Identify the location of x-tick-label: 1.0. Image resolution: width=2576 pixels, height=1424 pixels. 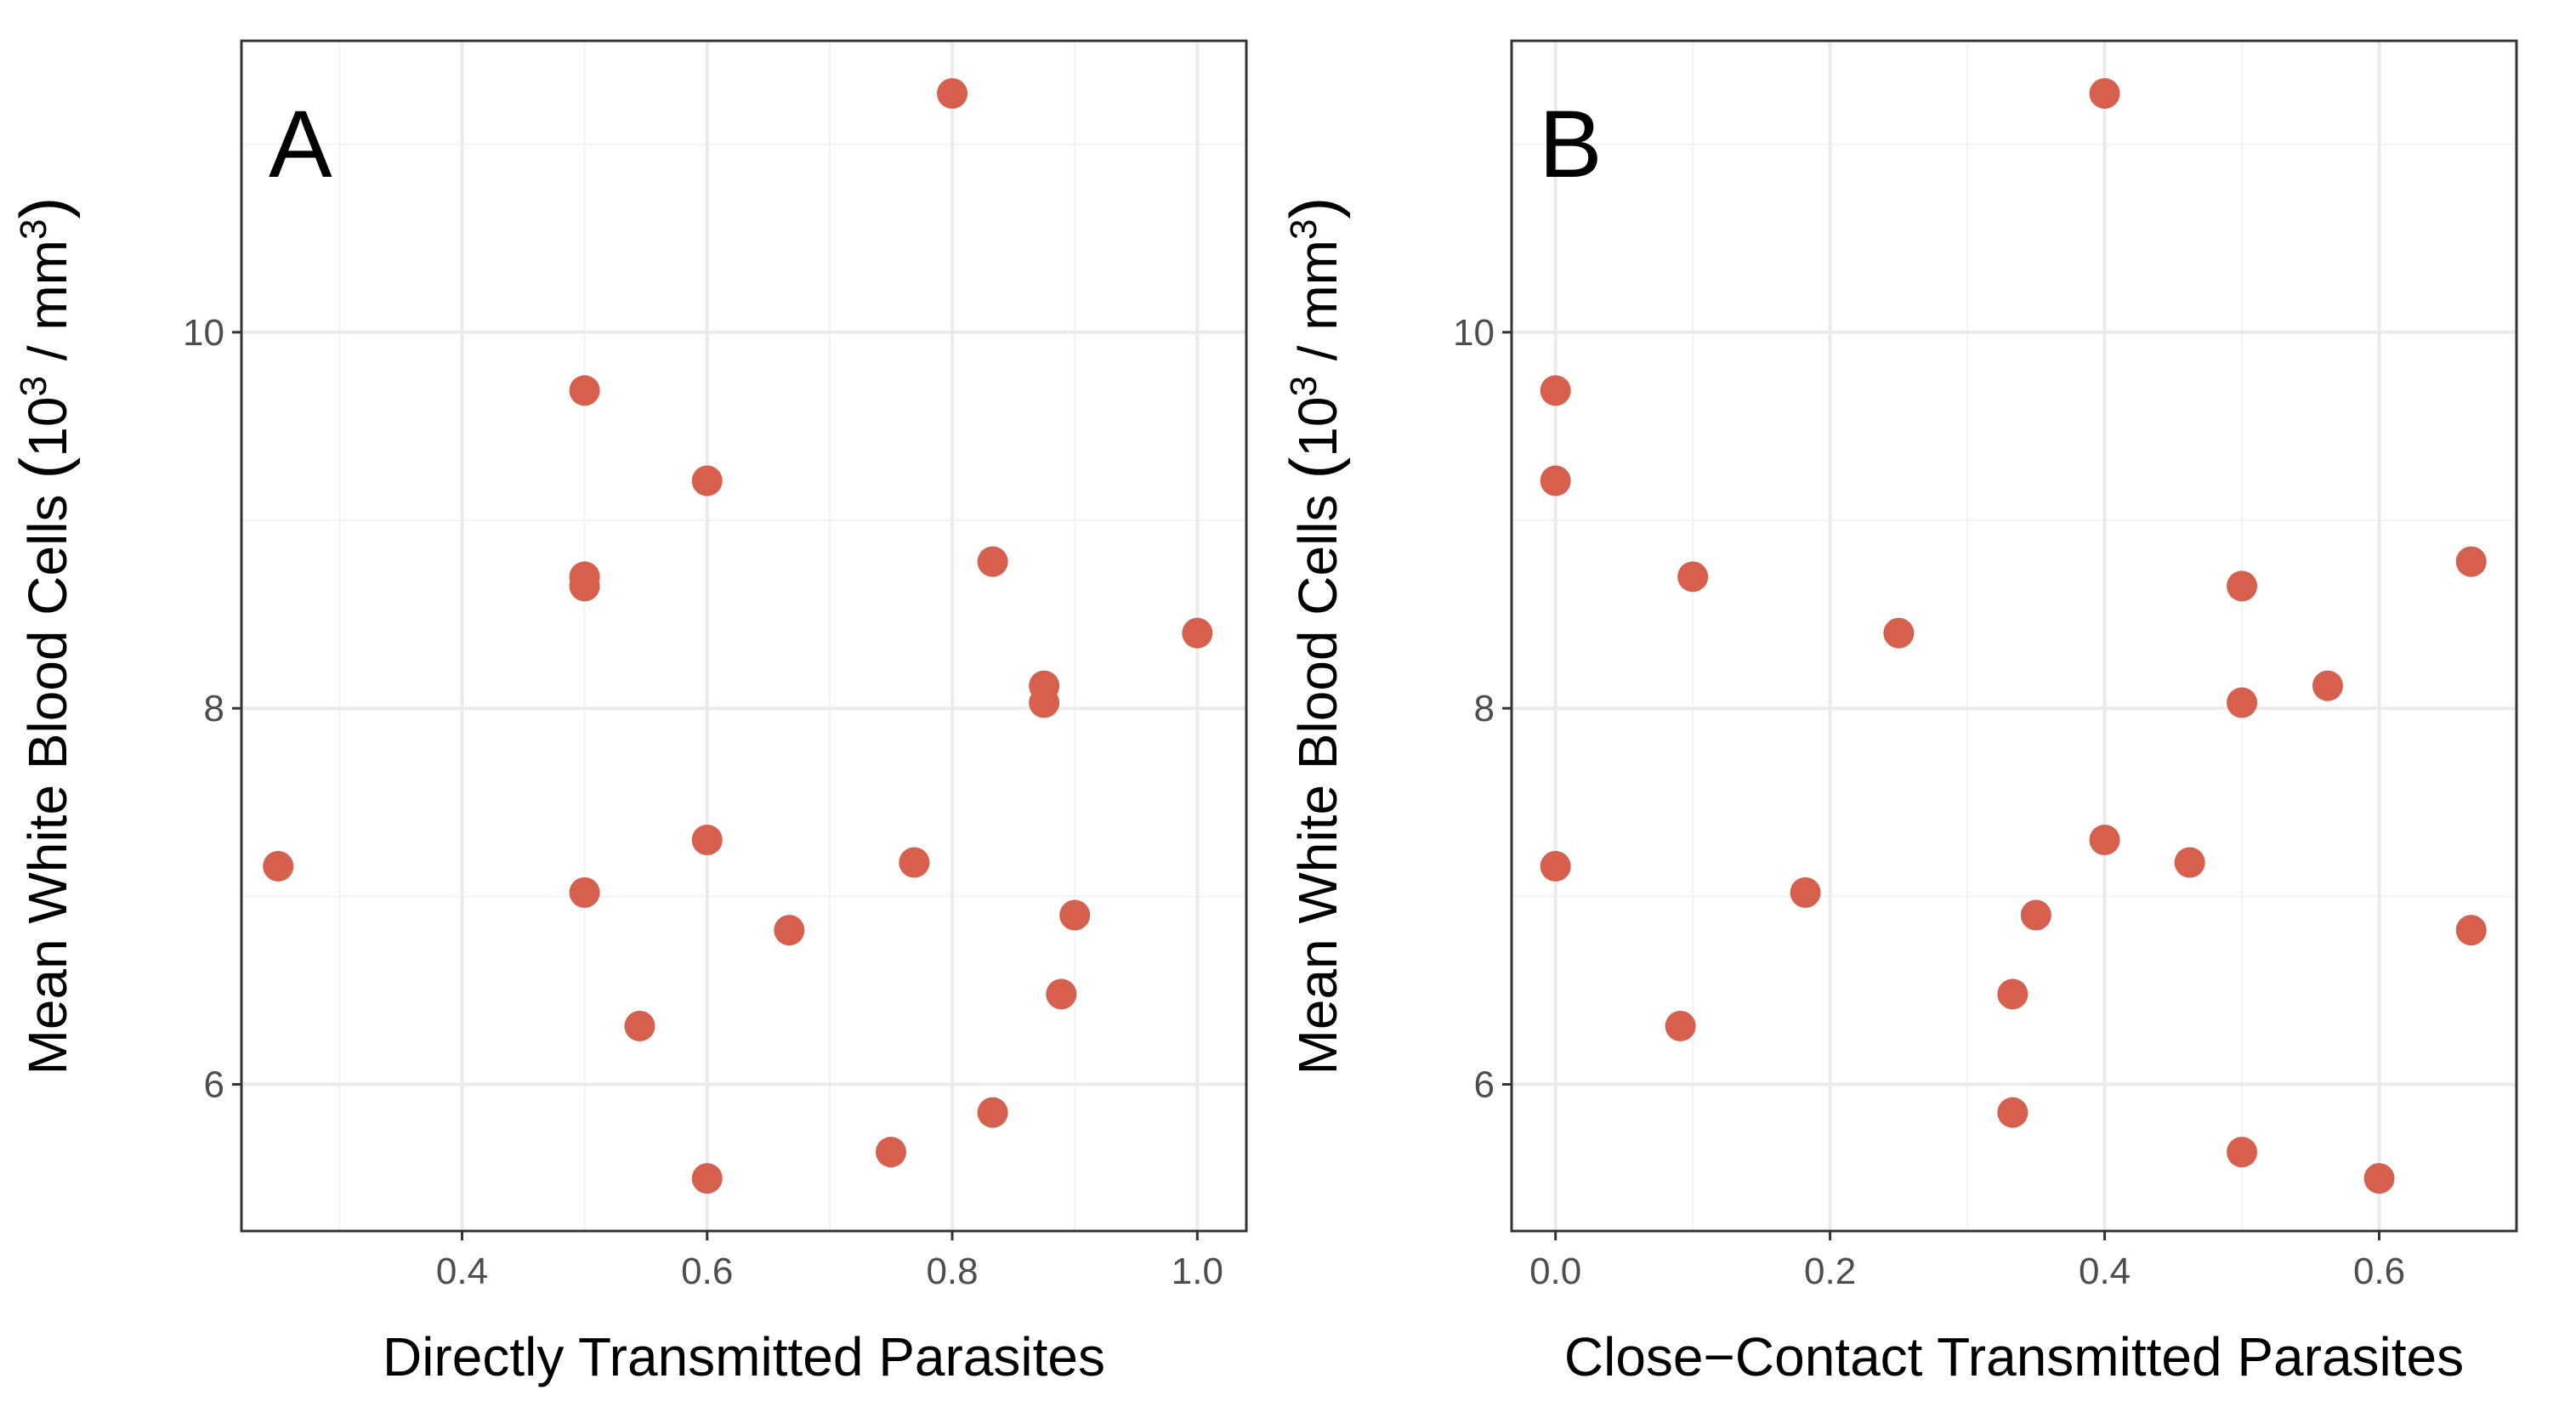
(1198, 1271).